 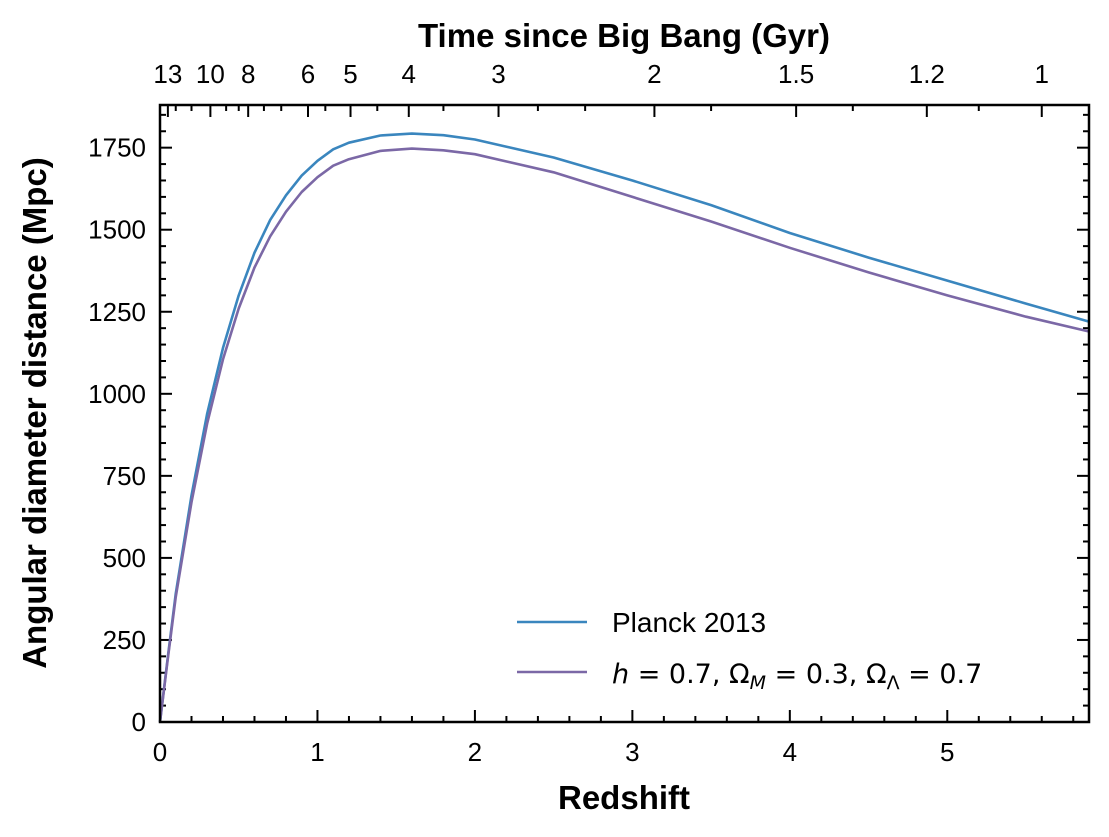 What do you see at coordinates (498, 74) in the screenshot?
I see `top-tick-label: 3` at bounding box center [498, 74].